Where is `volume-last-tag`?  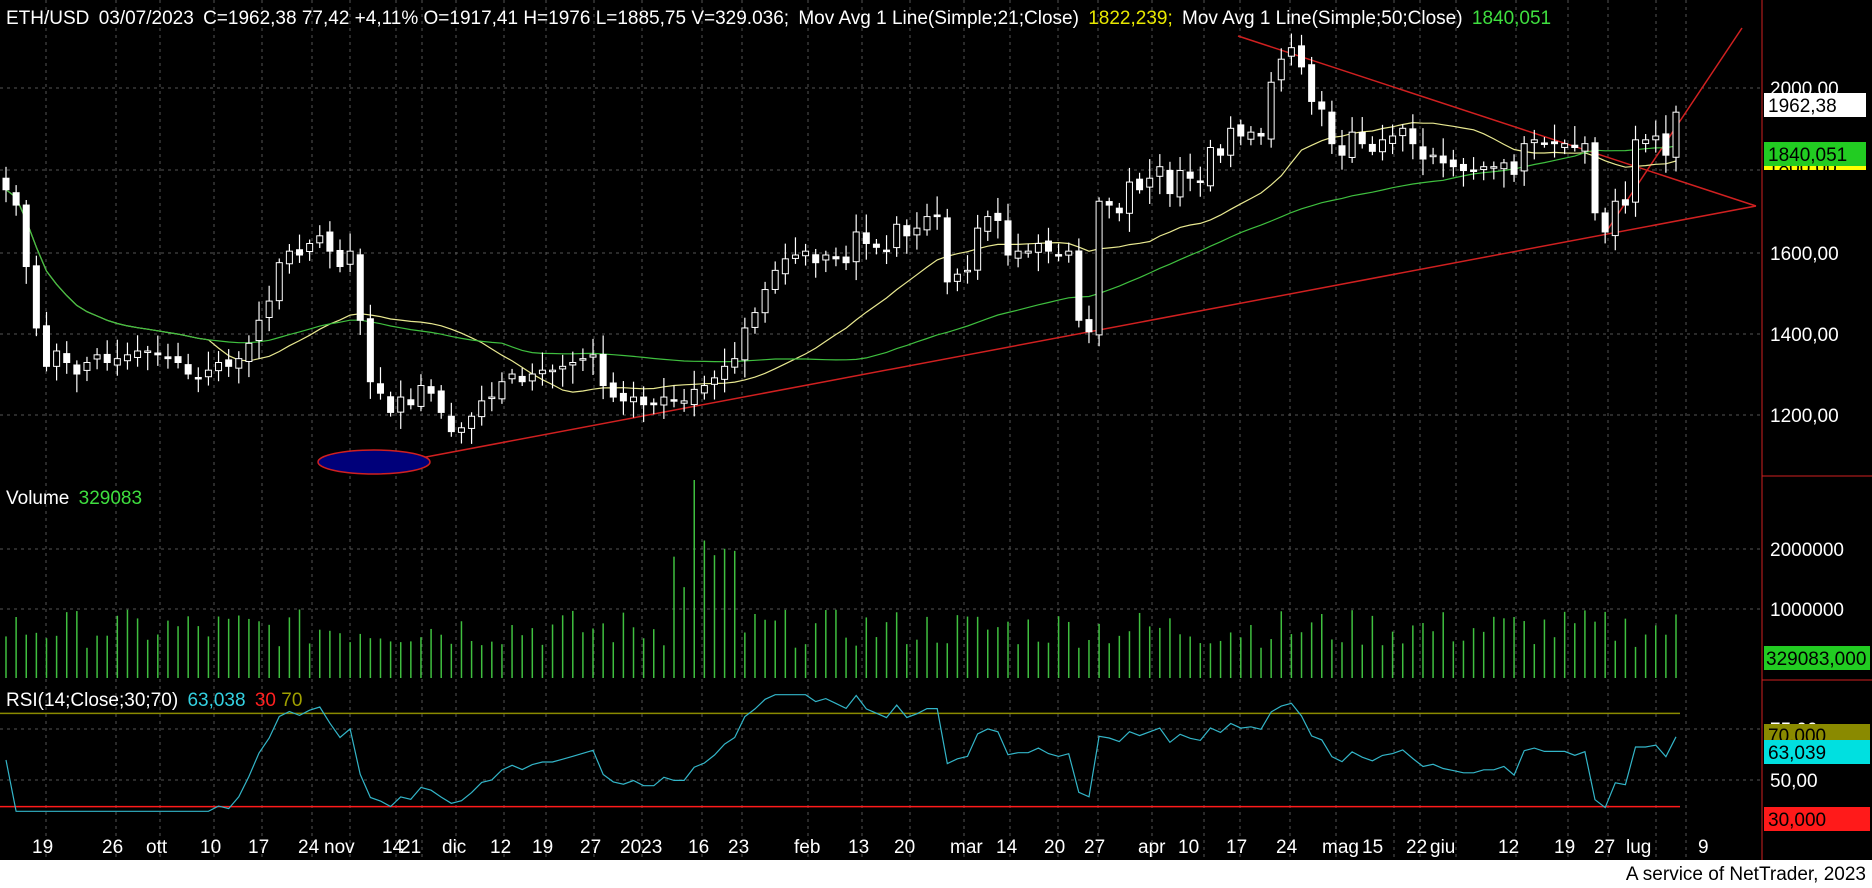
volume-last-tag is located at coordinates (1817, 658).